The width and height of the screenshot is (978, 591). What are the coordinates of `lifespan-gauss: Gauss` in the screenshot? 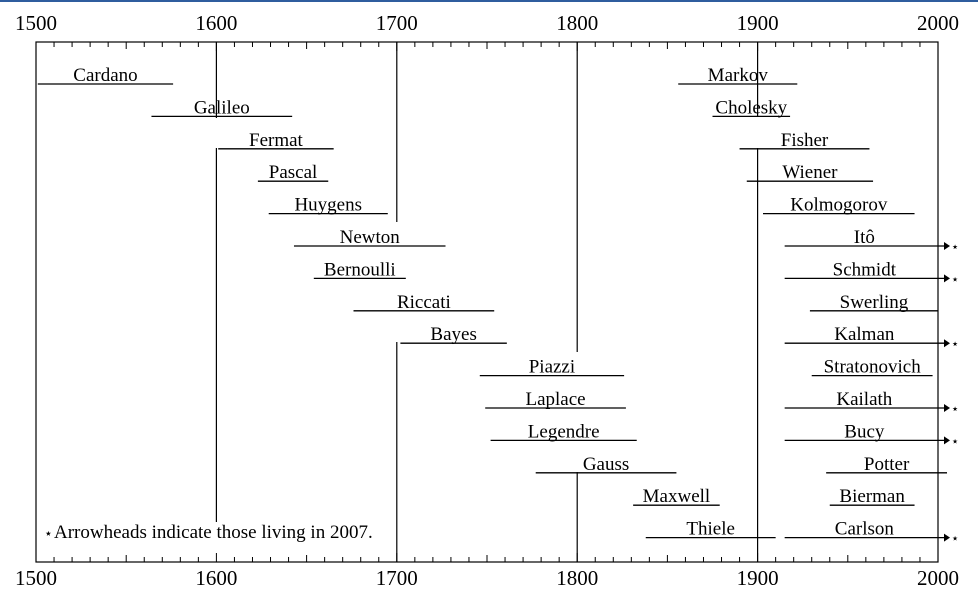 It's located at (606, 464).